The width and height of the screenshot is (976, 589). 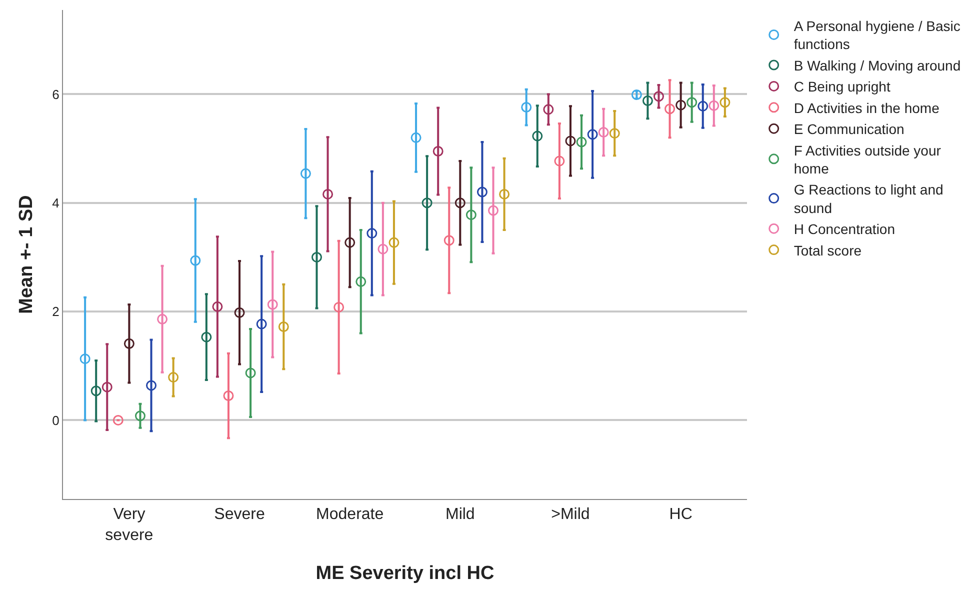 I want to click on y-tick-label: 6, so click(x=56, y=94).